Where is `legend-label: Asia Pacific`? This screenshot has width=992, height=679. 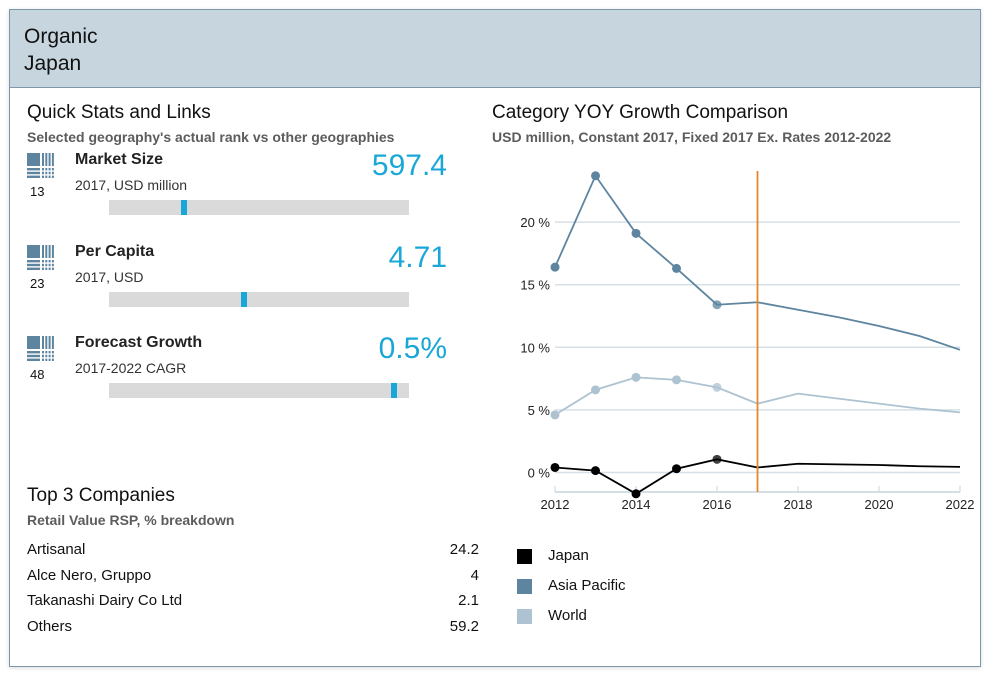
legend-label: Asia Pacific is located at coordinates (587, 585).